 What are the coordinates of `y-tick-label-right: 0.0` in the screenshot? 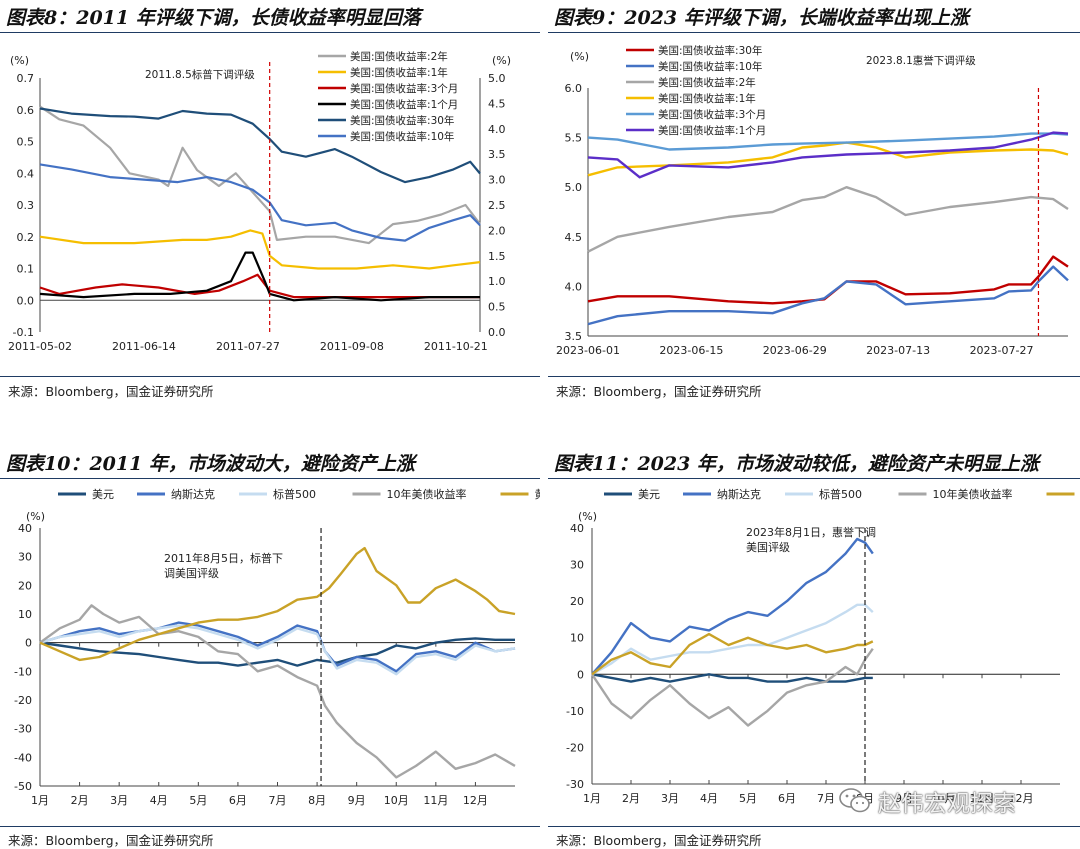 It's located at (497, 332).